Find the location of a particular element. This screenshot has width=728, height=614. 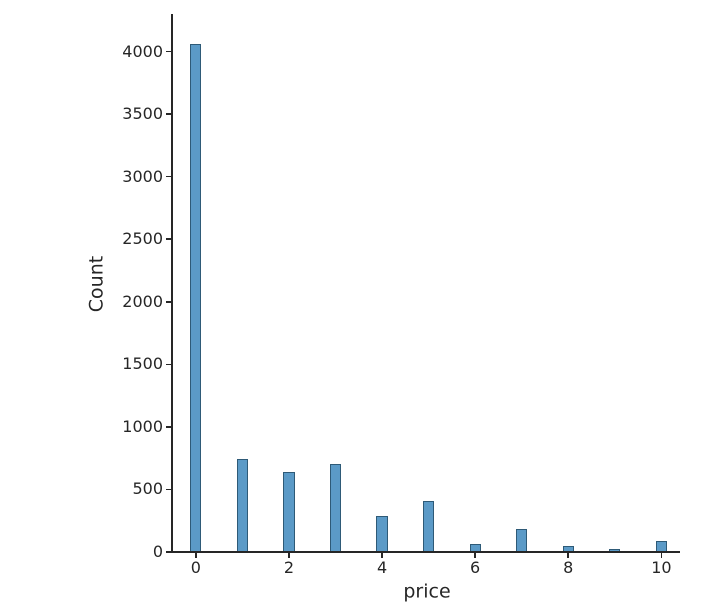

y-tick-label: 3000 is located at coordinates (142, 176).